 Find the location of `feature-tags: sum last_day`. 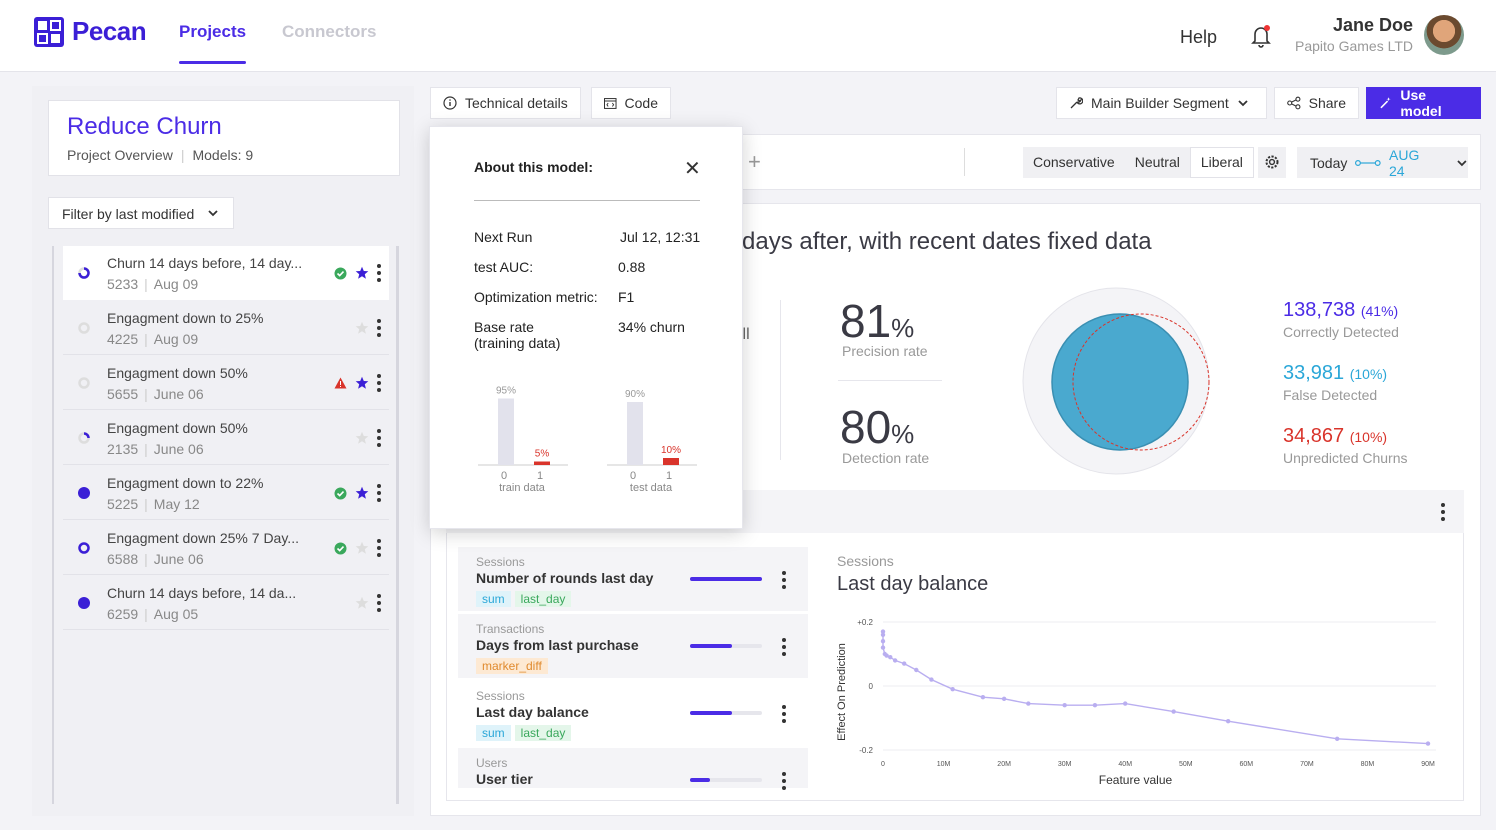

feature-tags: sum last_day is located at coordinates (524, 599).